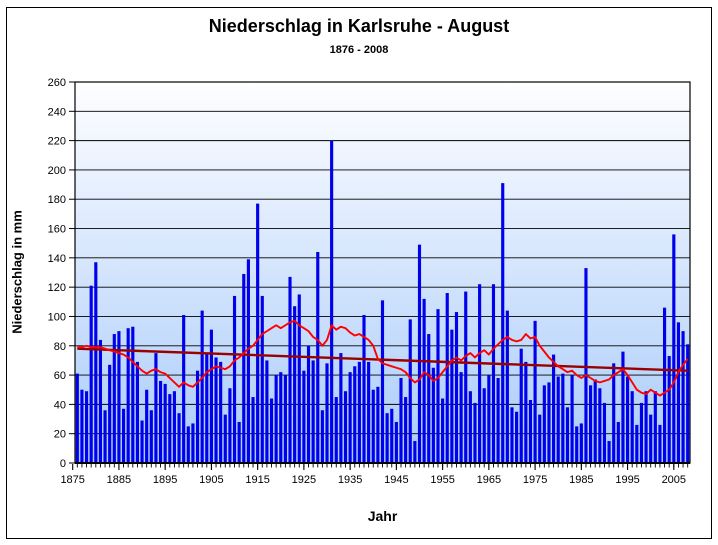 Image resolution: width=718 pixels, height=545 pixels. I want to click on bar-1946, so click(401, 420).